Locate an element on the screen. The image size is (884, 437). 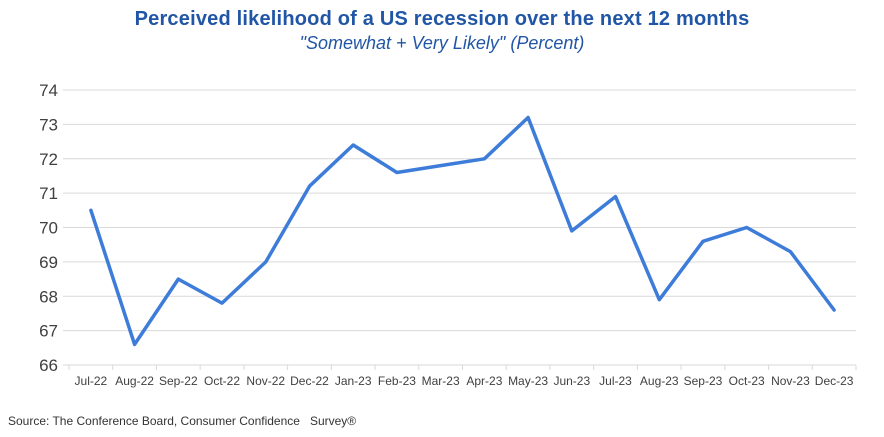
y-tick-label: 66 is located at coordinates (48, 365).